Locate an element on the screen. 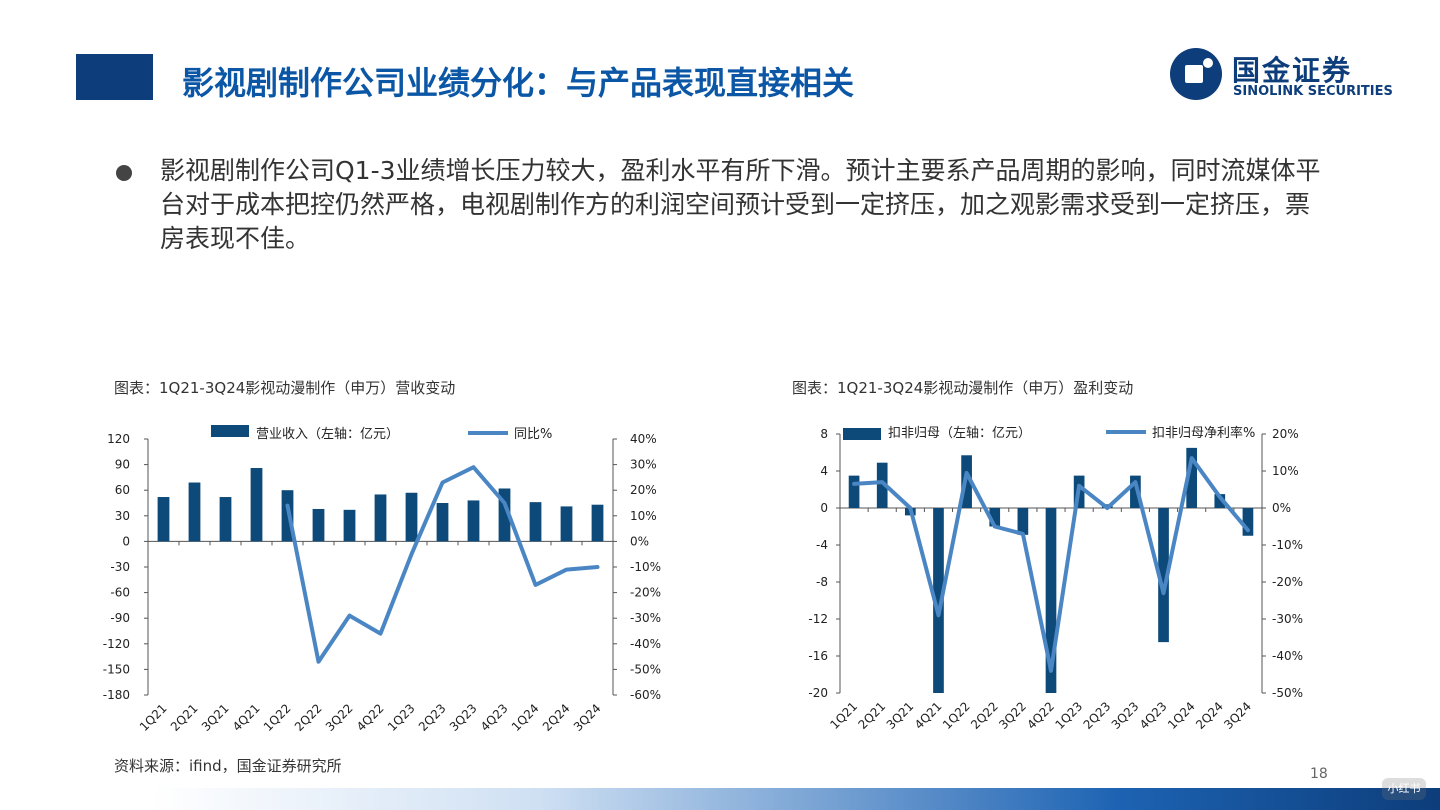  logo-text-en: SINOLINK SECURITIES is located at coordinates (1313, 91).